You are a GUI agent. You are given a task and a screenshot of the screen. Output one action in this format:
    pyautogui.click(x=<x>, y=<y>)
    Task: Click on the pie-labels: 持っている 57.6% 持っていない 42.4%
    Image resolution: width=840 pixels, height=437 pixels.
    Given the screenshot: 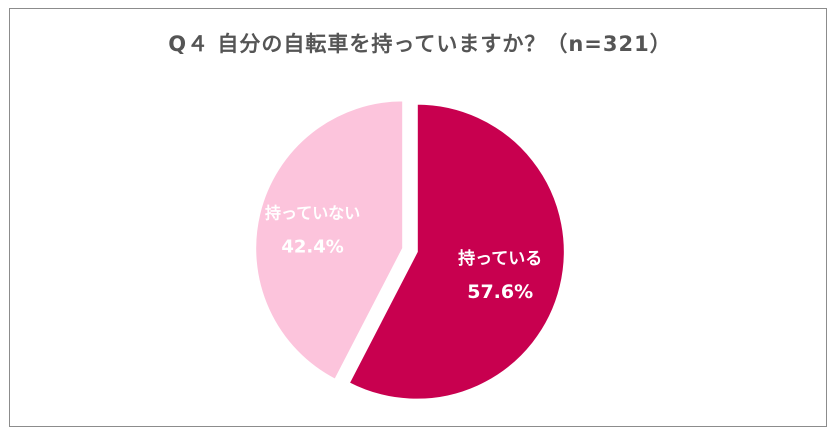 What is the action you would take?
    pyautogui.click(x=403, y=253)
    